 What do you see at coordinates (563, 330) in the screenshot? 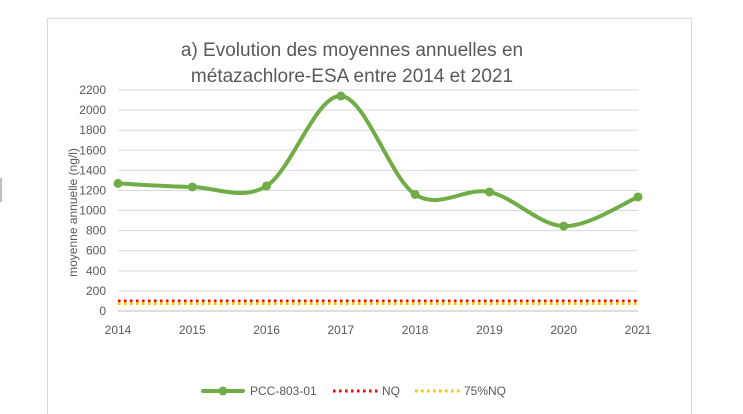
I see `x-tick-label: 2020` at bounding box center [563, 330].